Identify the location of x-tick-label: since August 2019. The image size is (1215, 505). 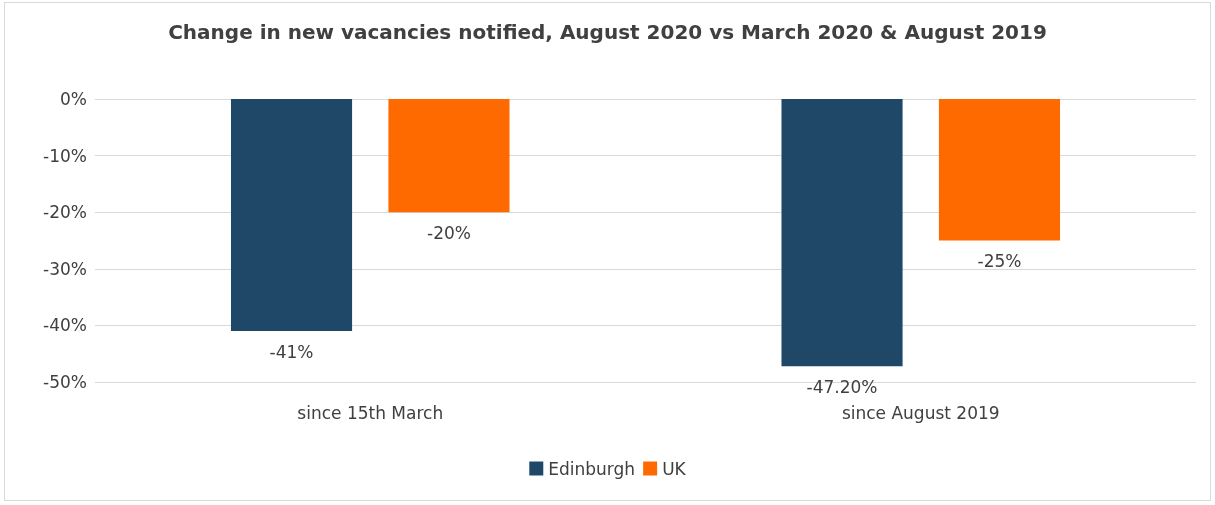
(920, 412).